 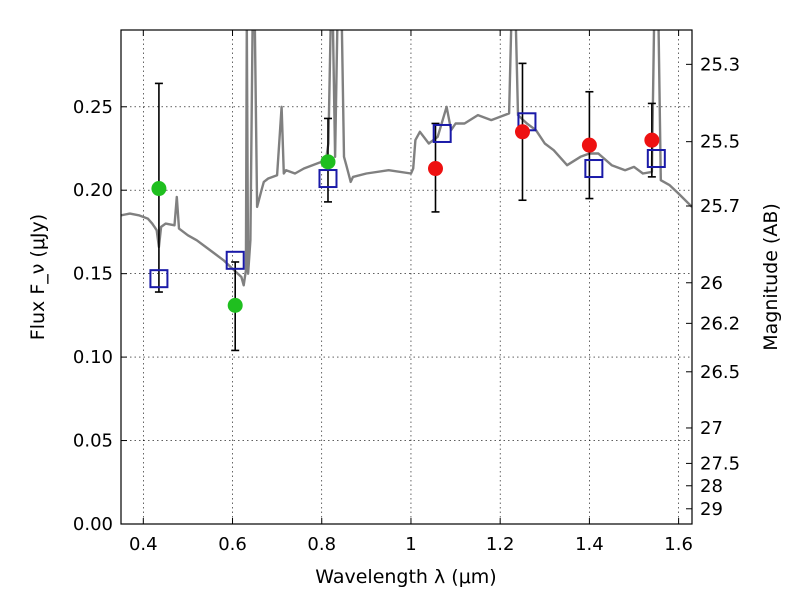 What do you see at coordinates (38, 277) in the screenshot?
I see `y-axis-label: Flux F_ν (μJy)` at bounding box center [38, 277].